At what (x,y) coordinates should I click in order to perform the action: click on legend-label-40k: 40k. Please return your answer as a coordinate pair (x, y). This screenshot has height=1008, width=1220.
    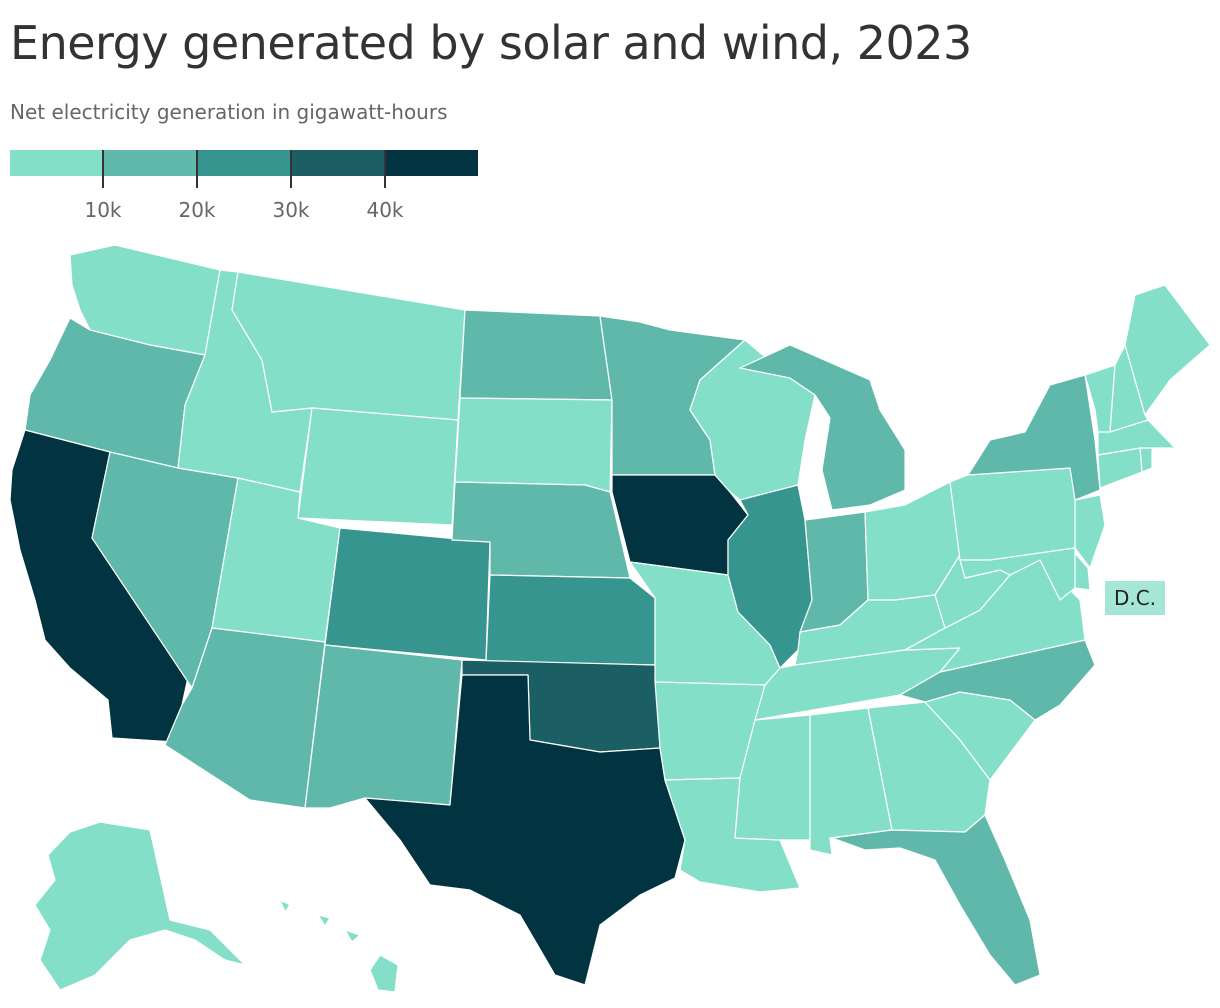
    Looking at the image, I should click on (385, 210).